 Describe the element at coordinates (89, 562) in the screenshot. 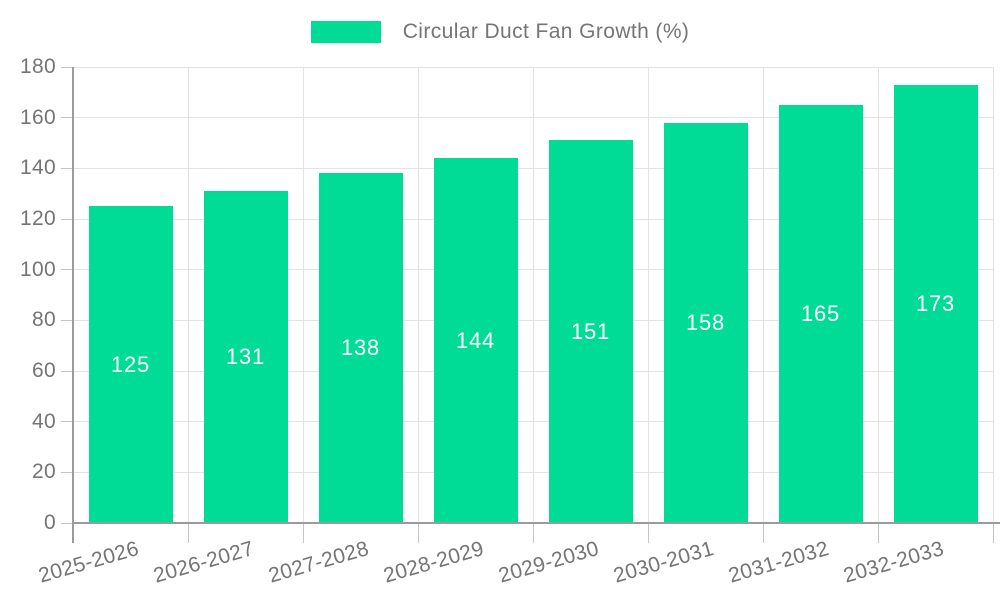

I see `x-axis-label: 2025-2026` at that location.